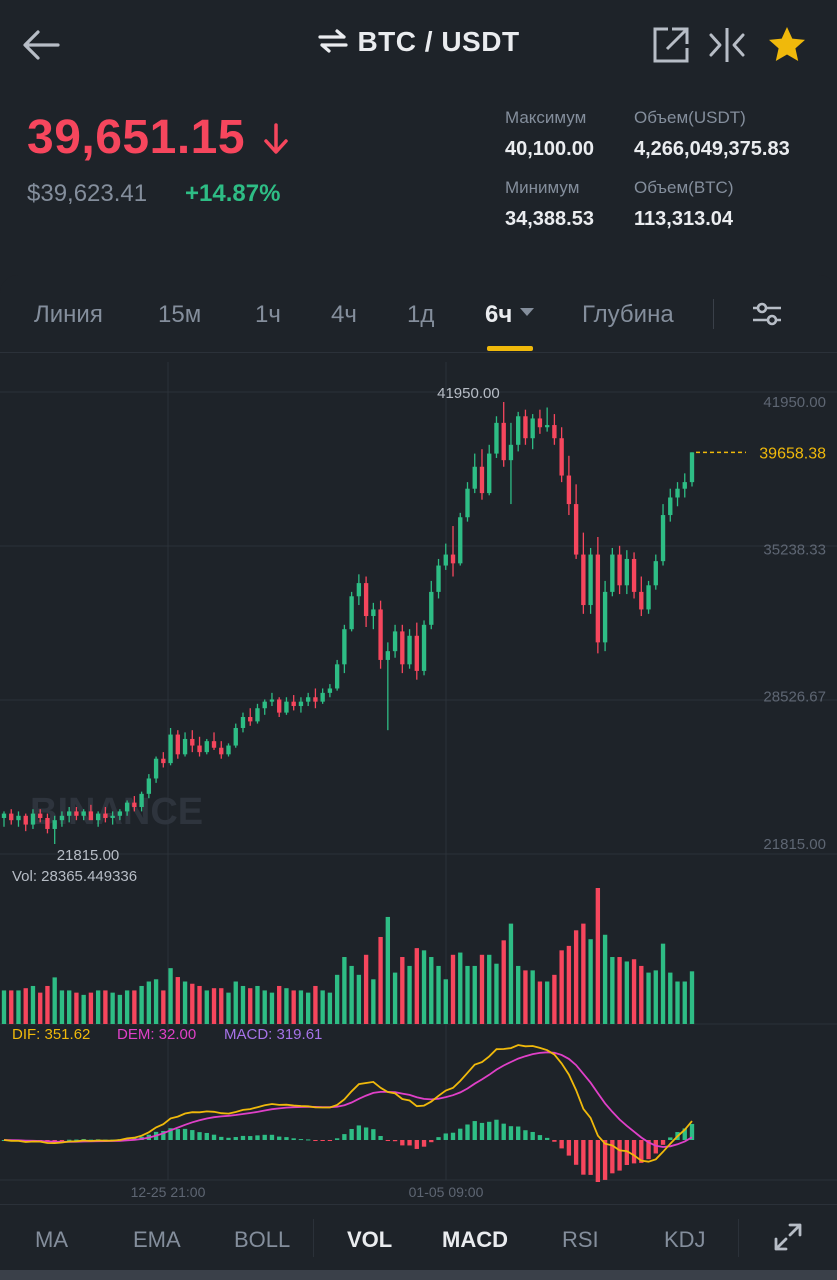 Image resolution: width=837 pixels, height=1280 pixels. Describe the element at coordinates (787, 45) in the screenshot. I see `star-icon` at that location.